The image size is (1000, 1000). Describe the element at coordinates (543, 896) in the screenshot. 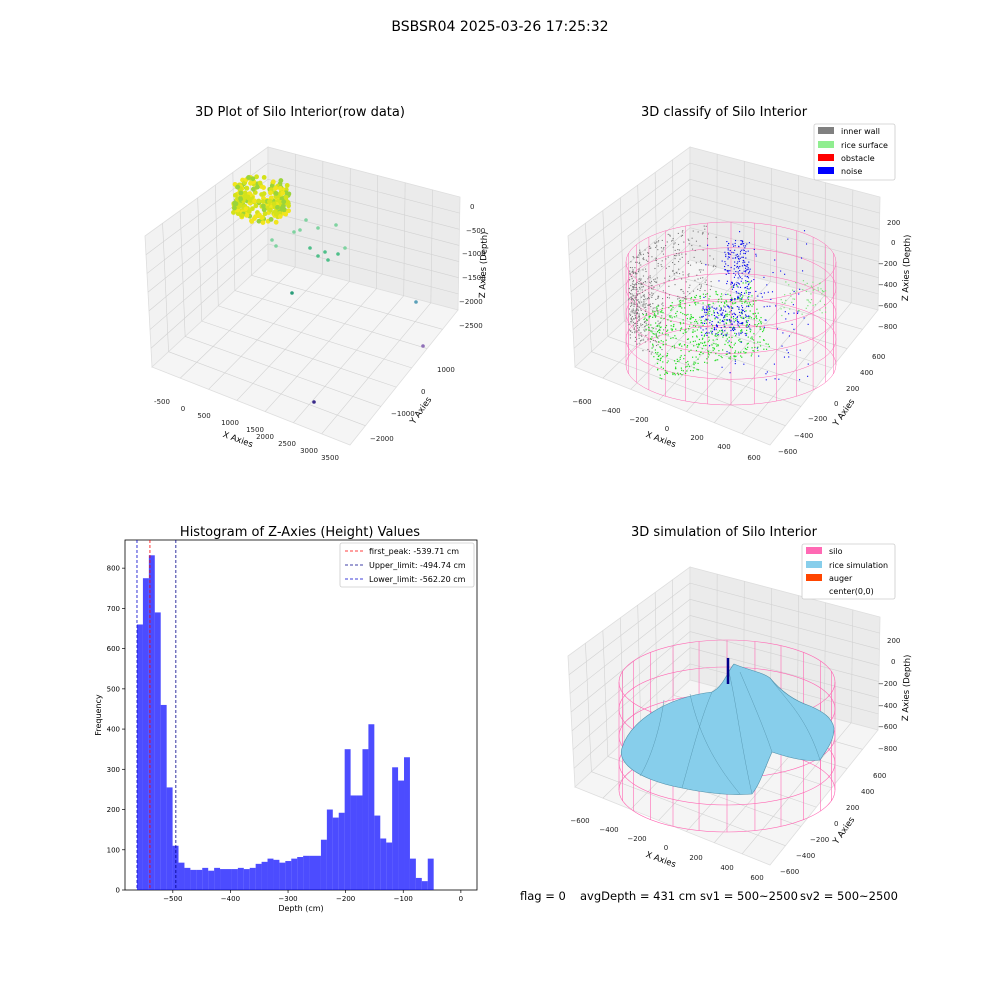

I see `status-flag: flag = 0` at that location.